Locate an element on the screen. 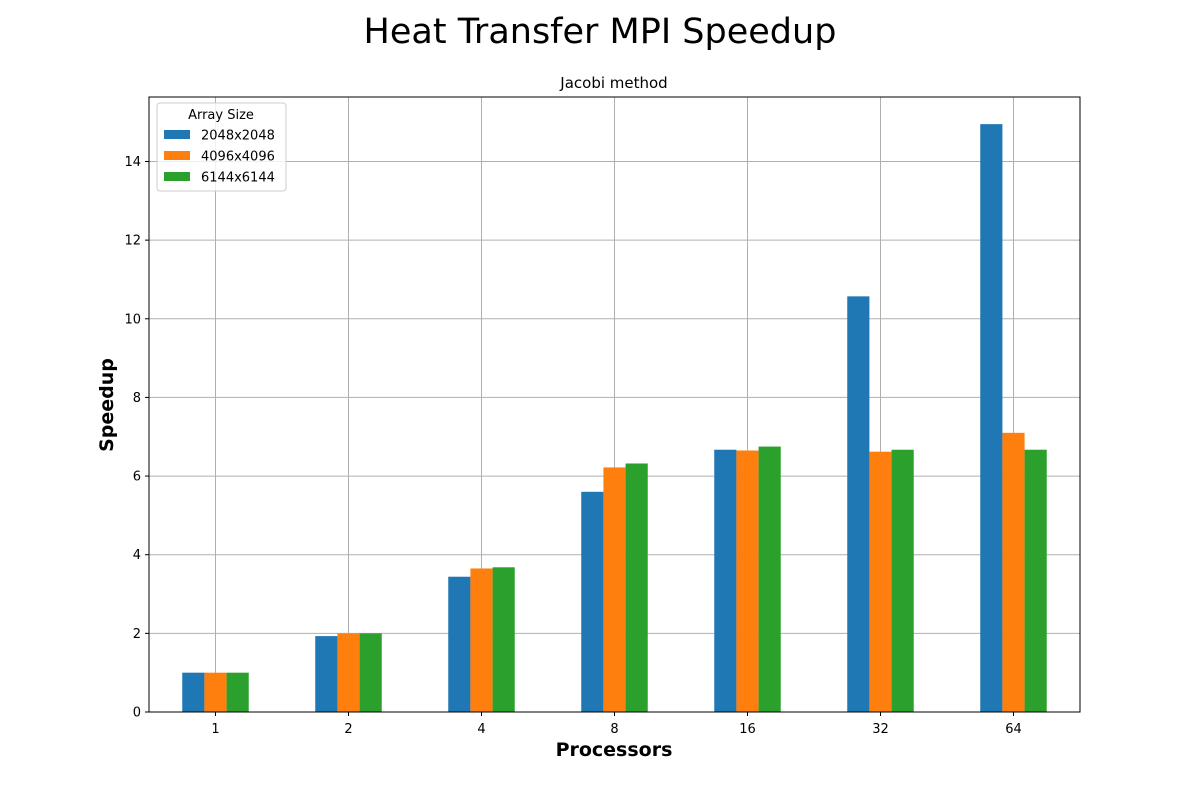 Image resolution: width=1200 pixels, height=800 pixels. y-tick-label: 0 is located at coordinates (137, 713).